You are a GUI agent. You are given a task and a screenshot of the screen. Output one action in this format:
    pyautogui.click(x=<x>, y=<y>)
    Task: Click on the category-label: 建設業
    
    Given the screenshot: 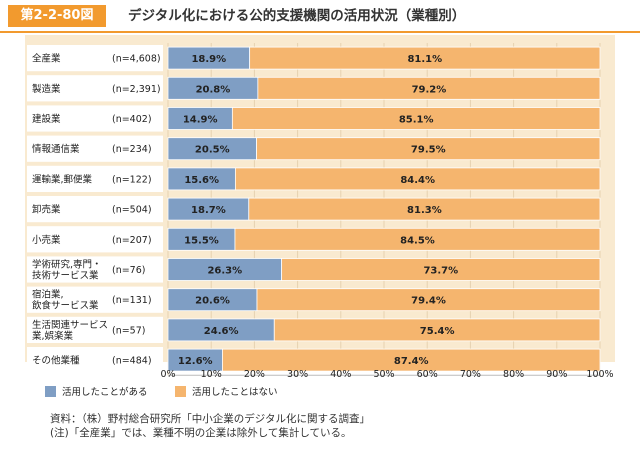 What is the action you would take?
    pyautogui.click(x=46, y=119)
    